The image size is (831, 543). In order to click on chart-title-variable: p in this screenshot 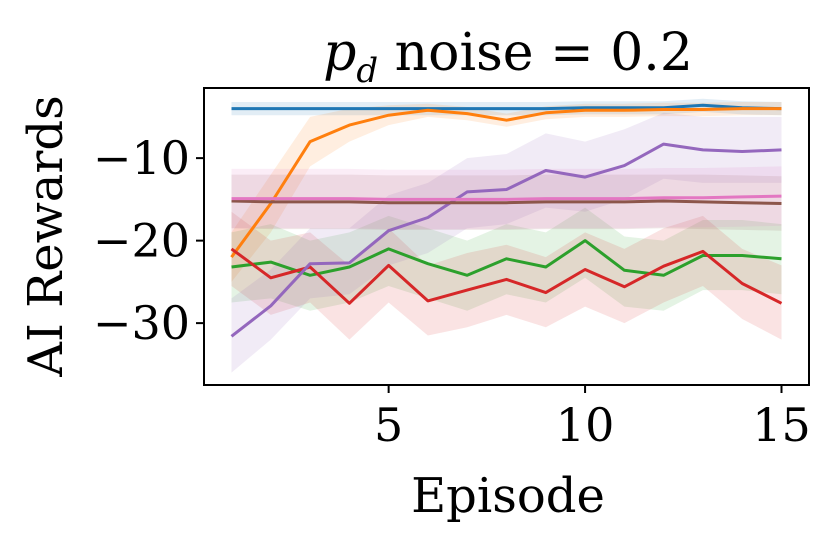, I will do `click(339, 53)`.